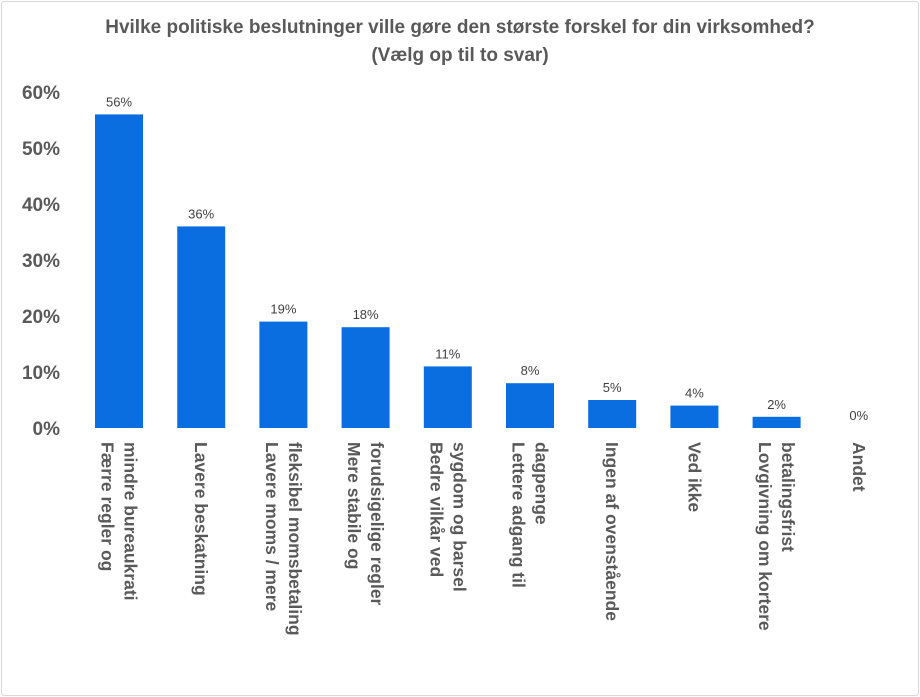  Describe the element at coordinates (283, 539) in the screenshot. I see `x-tick-label: Lavere moms / mere fleksibel momsbetaling` at that location.